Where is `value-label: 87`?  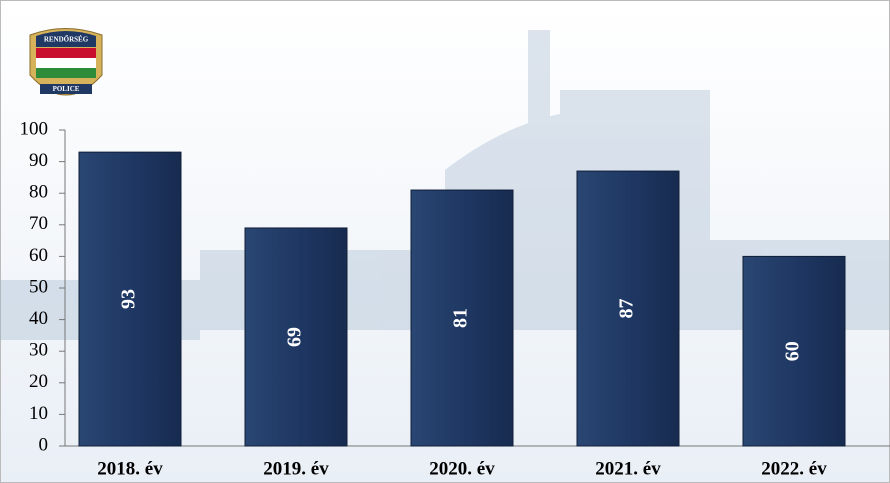
value-label: 87 is located at coordinates (627, 309).